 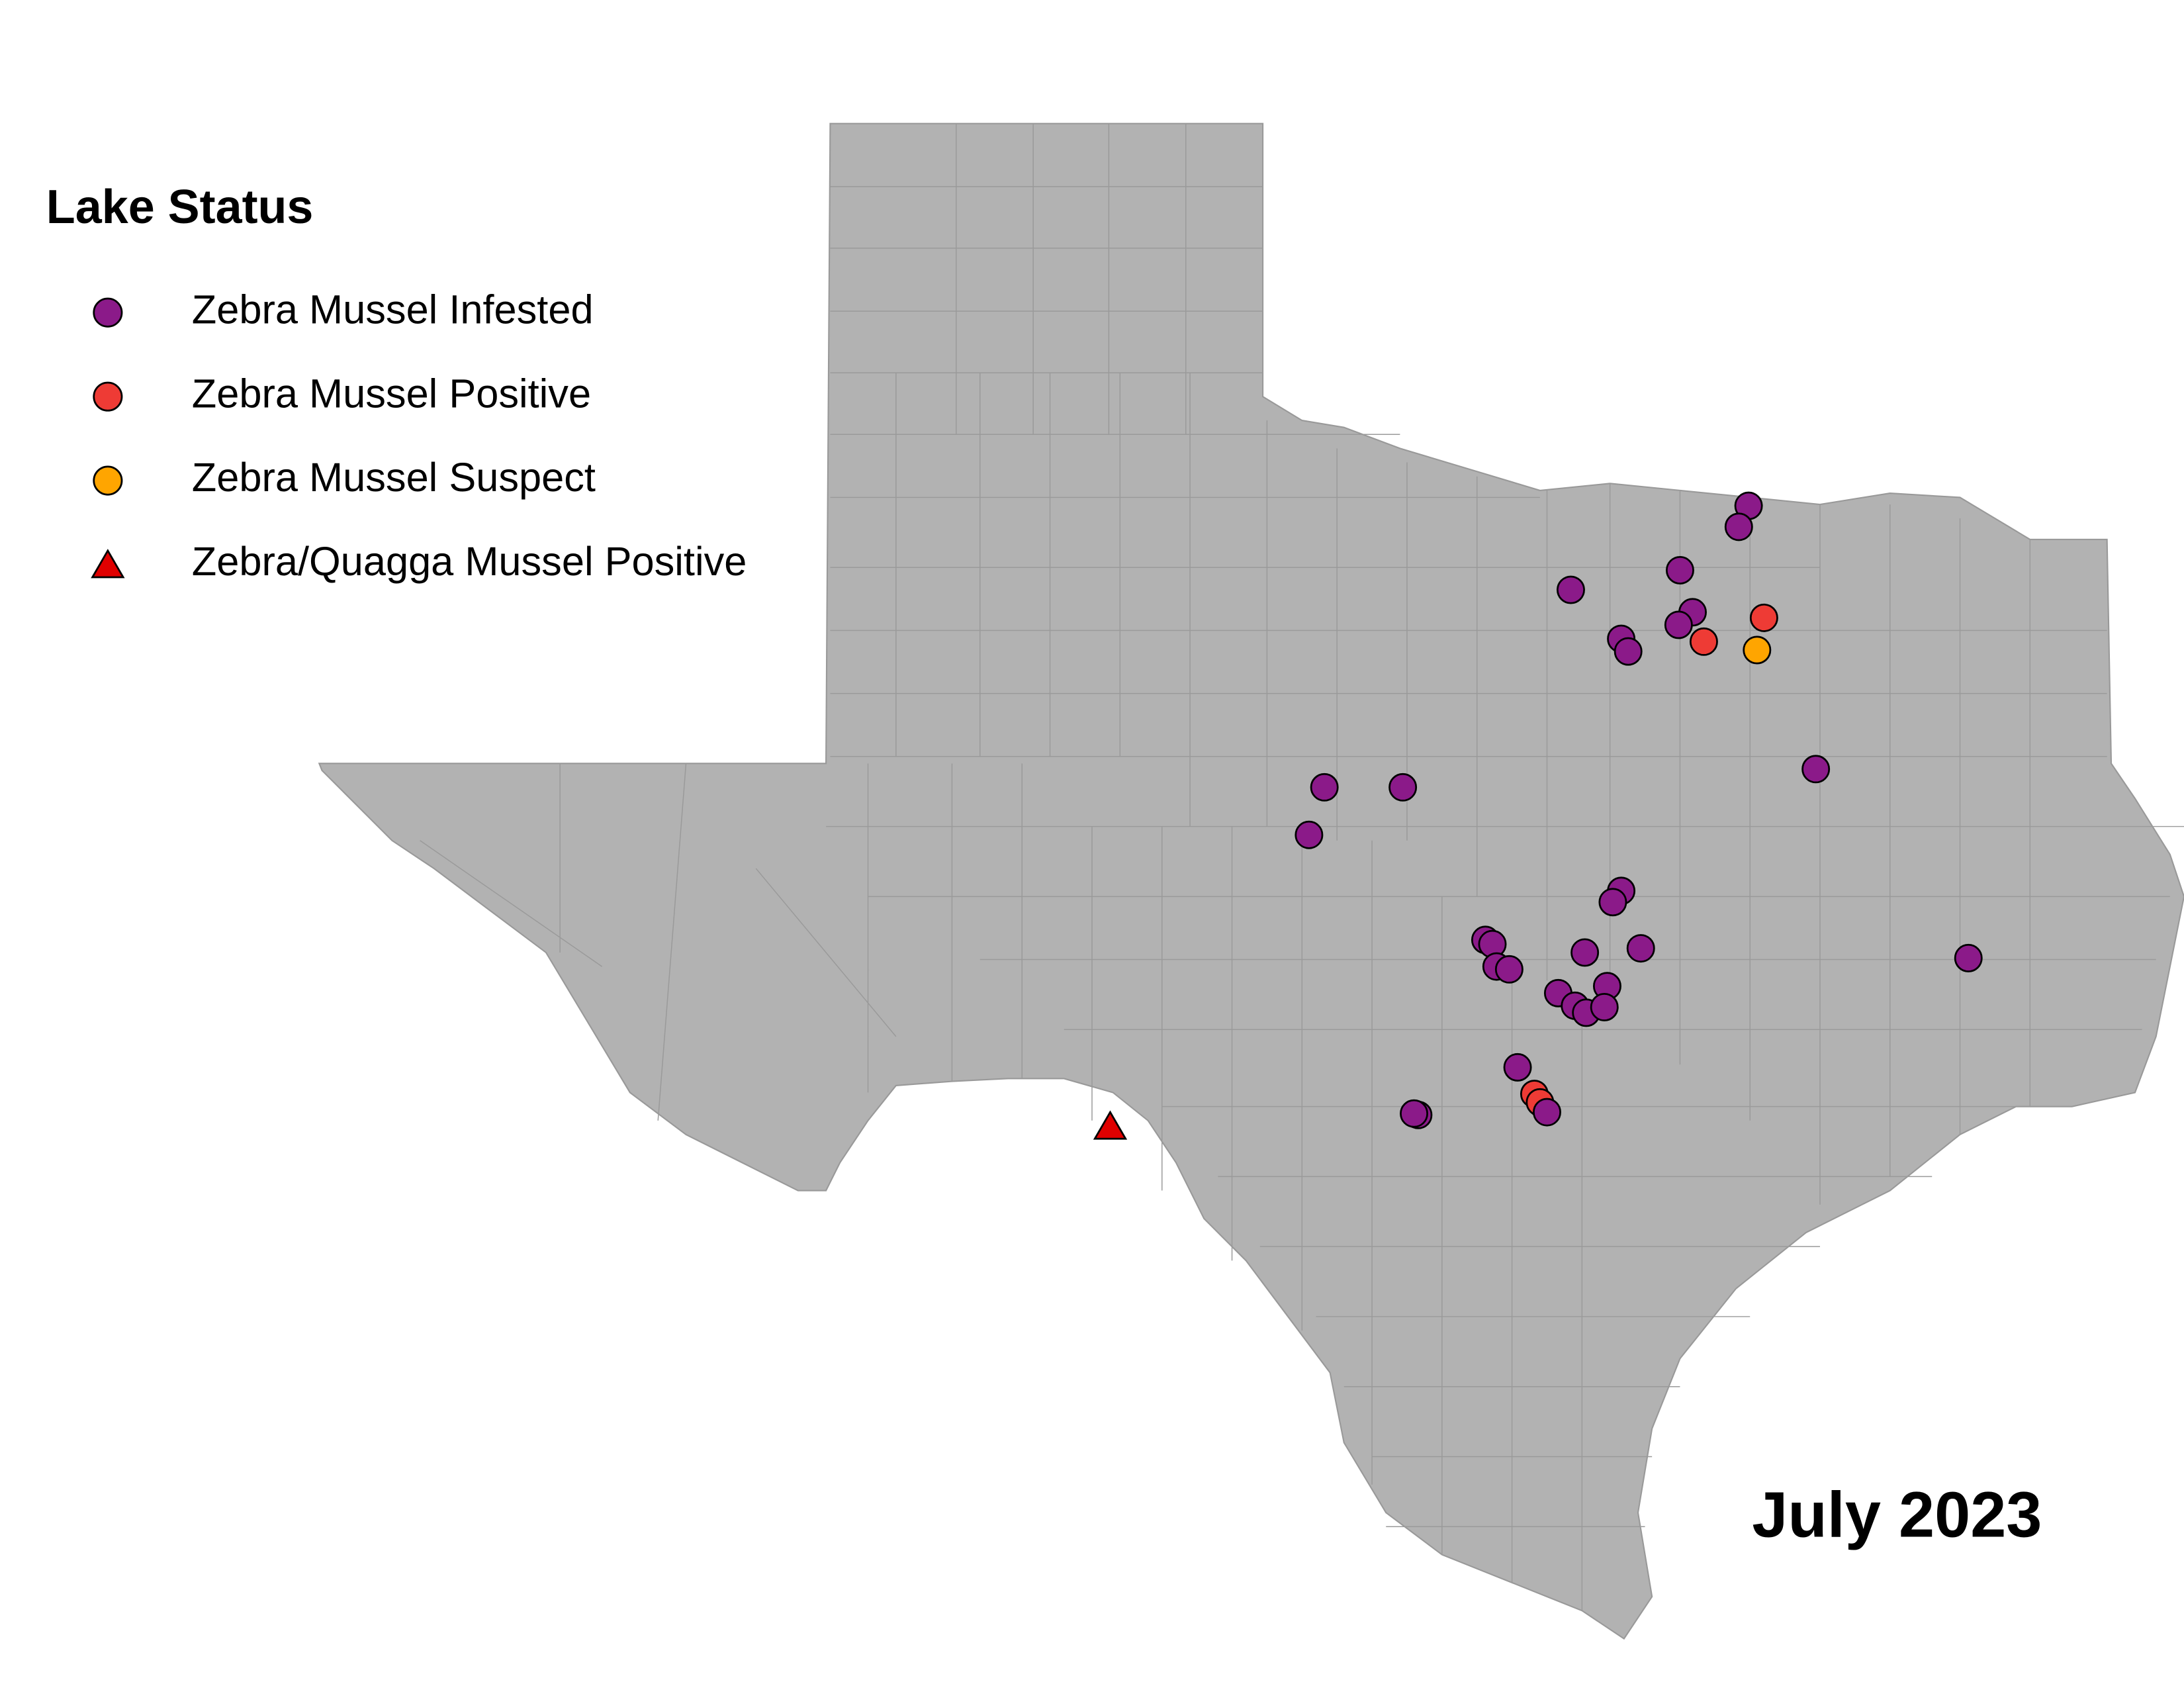 What do you see at coordinates (393, 309) in the screenshot?
I see `legend-label: Zebra Mussel Infested` at bounding box center [393, 309].